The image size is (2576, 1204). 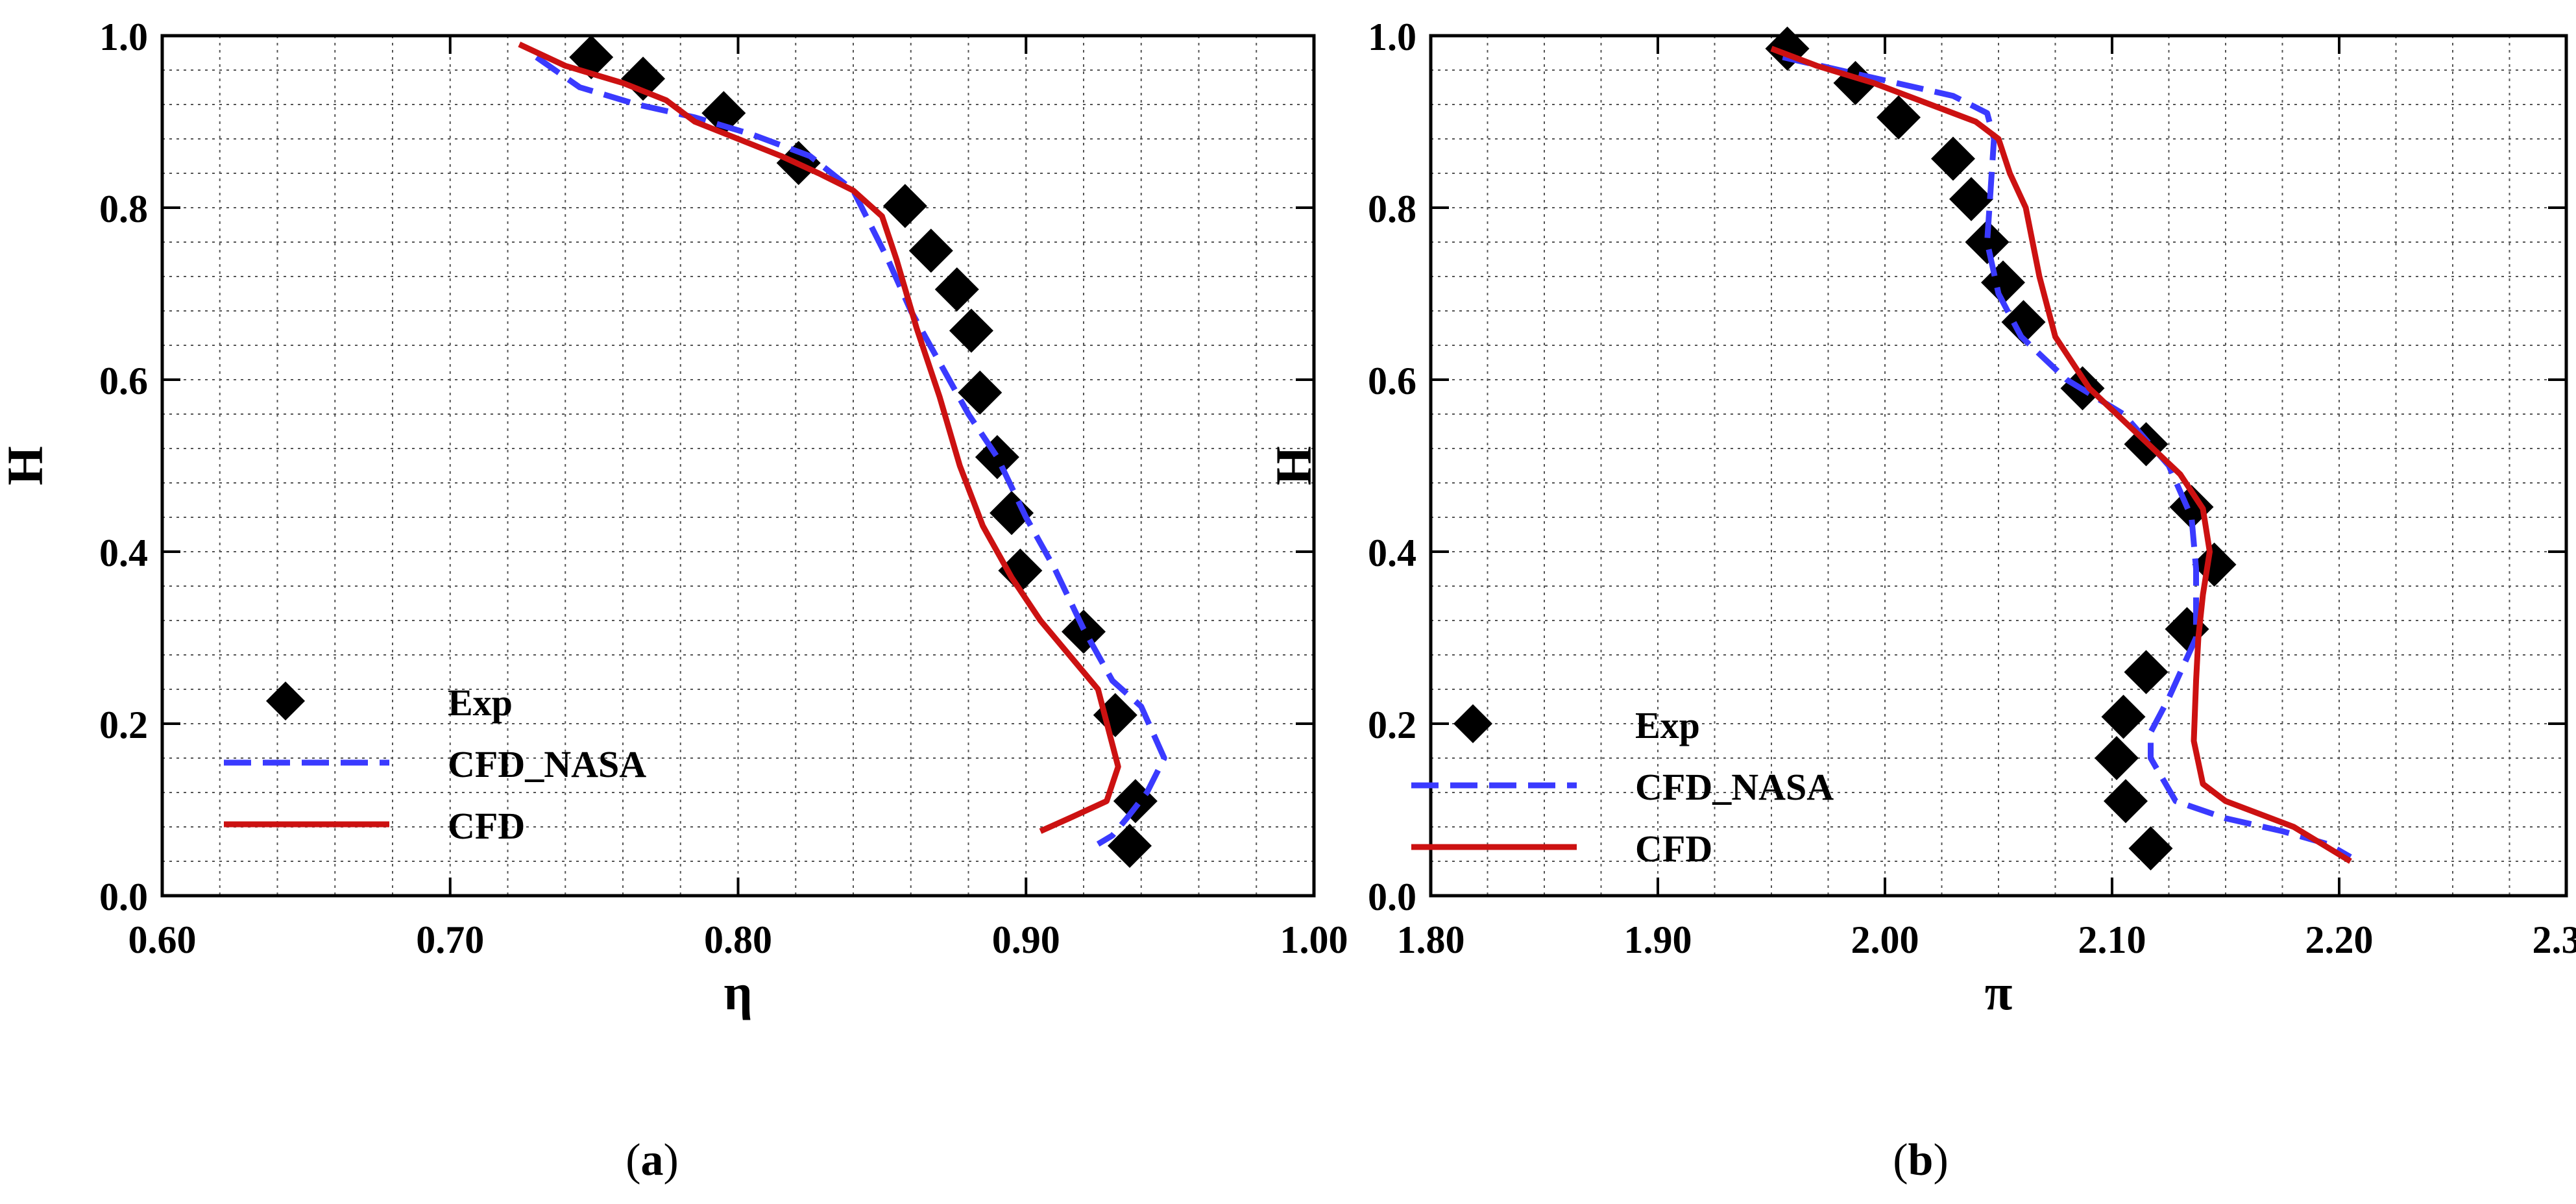 I want to click on x-tick-label: 0.90, so click(x=1026, y=939).